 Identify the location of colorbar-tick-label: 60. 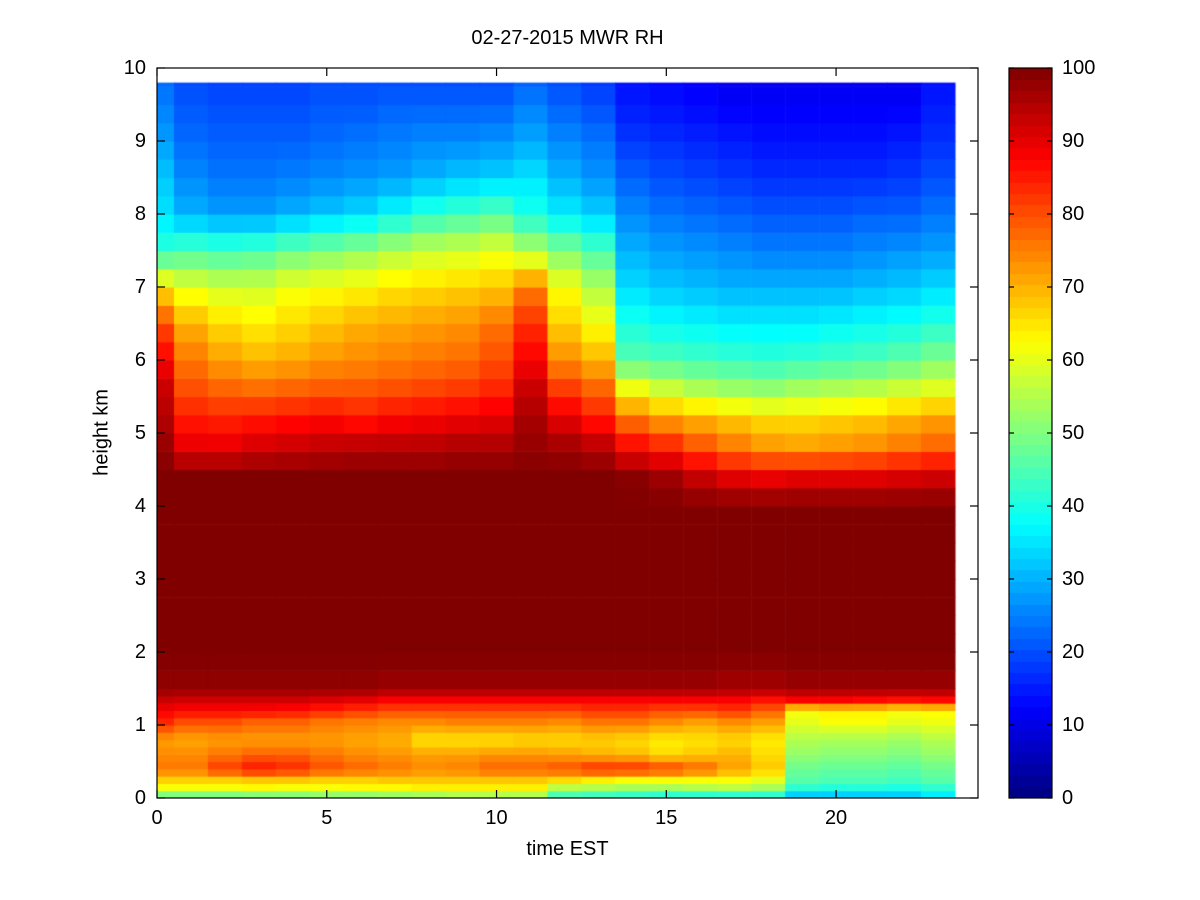
(1073, 360).